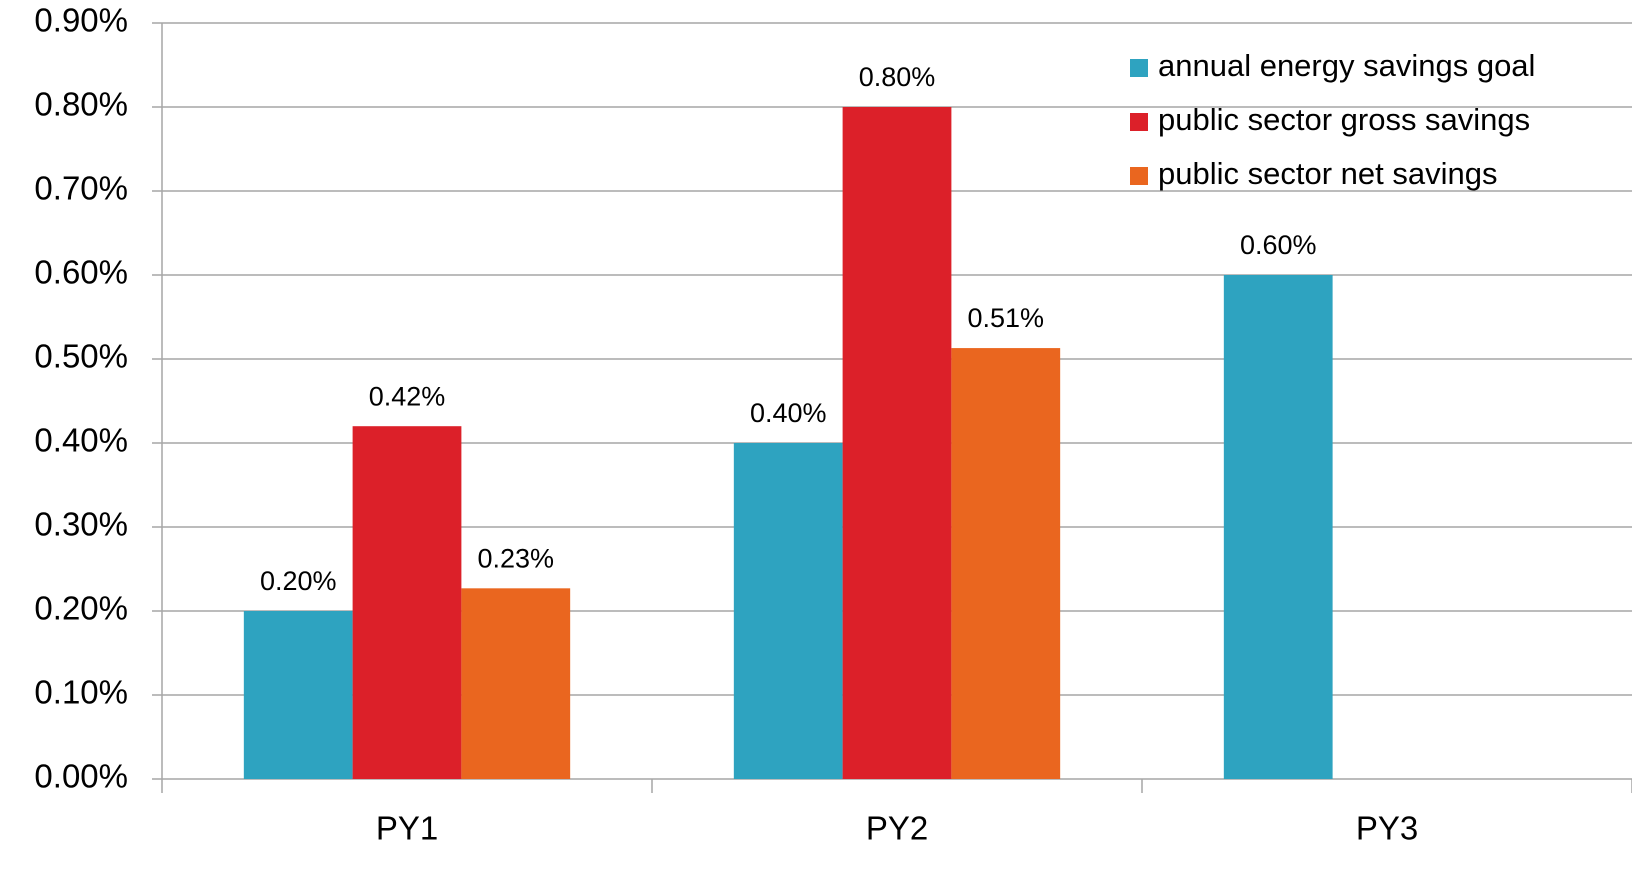 This screenshot has width=1632, height=881. What do you see at coordinates (81, 692) in the screenshot?
I see `y-tick-label: 0.10%` at bounding box center [81, 692].